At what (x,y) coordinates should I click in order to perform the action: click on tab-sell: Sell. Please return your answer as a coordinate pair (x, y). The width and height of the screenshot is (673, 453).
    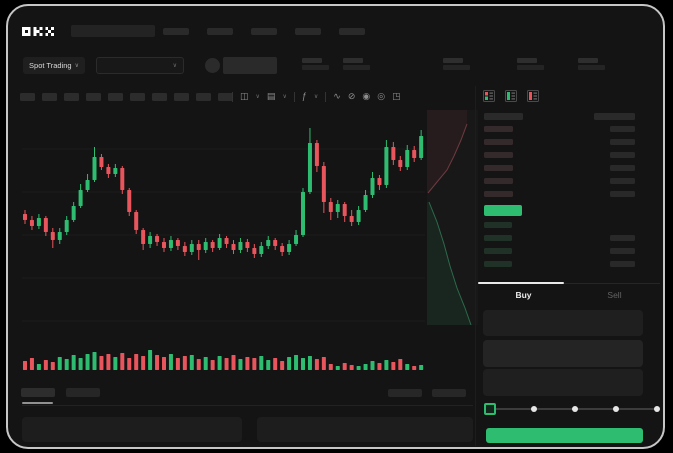
    Looking at the image, I should click on (614, 295).